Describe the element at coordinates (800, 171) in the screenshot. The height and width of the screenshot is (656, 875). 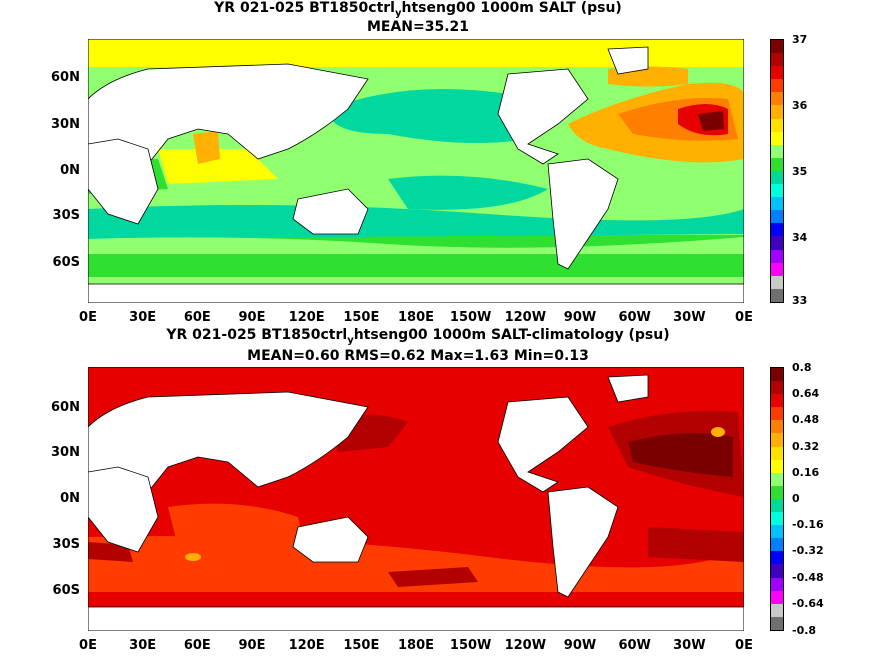
I see `top-cbar-label-35: 35` at that location.